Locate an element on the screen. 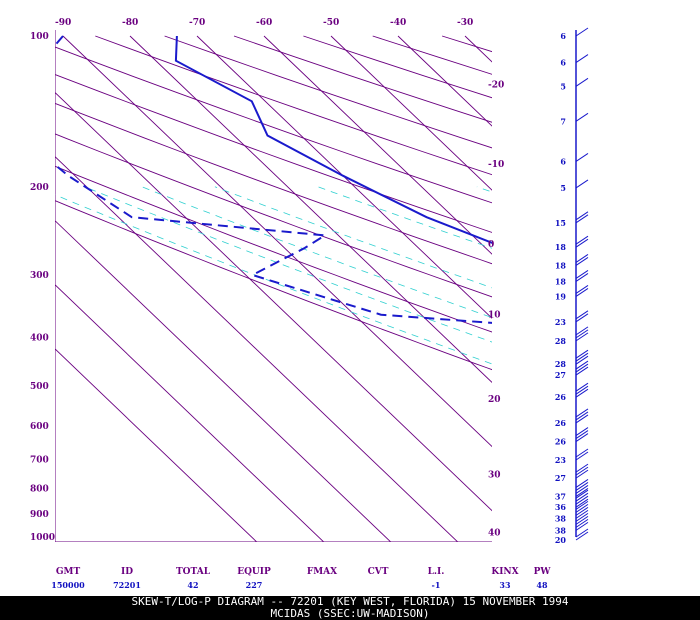 The image size is (700, 620). stat-value: -1 is located at coordinates (436, 585).